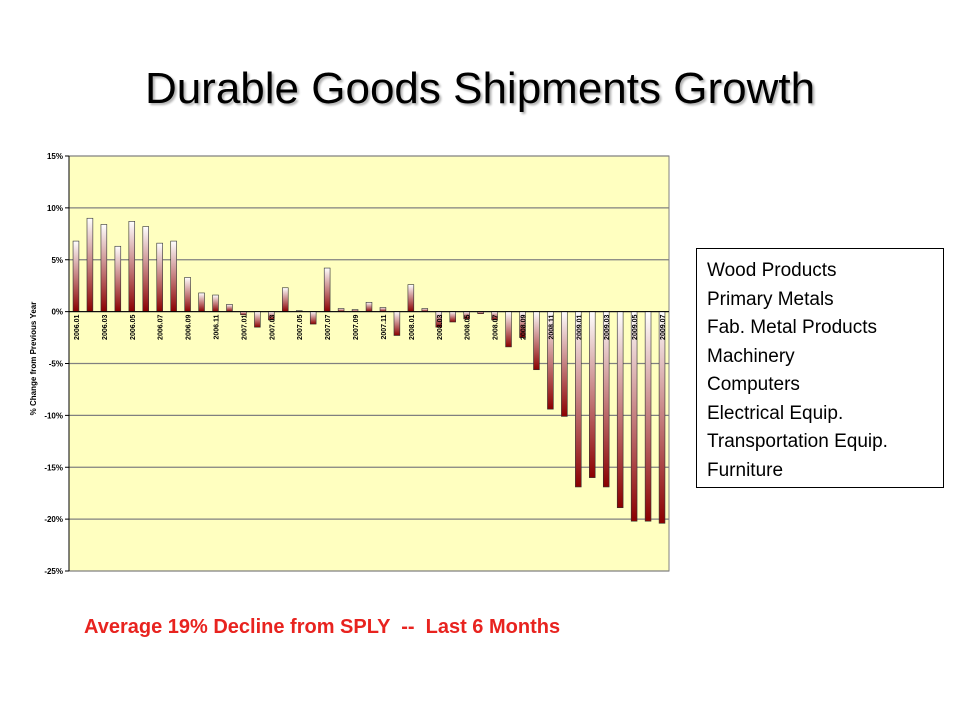  Describe the element at coordinates (57, 260) in the screenshot. I see `y-tick-label: 5%` at that location.